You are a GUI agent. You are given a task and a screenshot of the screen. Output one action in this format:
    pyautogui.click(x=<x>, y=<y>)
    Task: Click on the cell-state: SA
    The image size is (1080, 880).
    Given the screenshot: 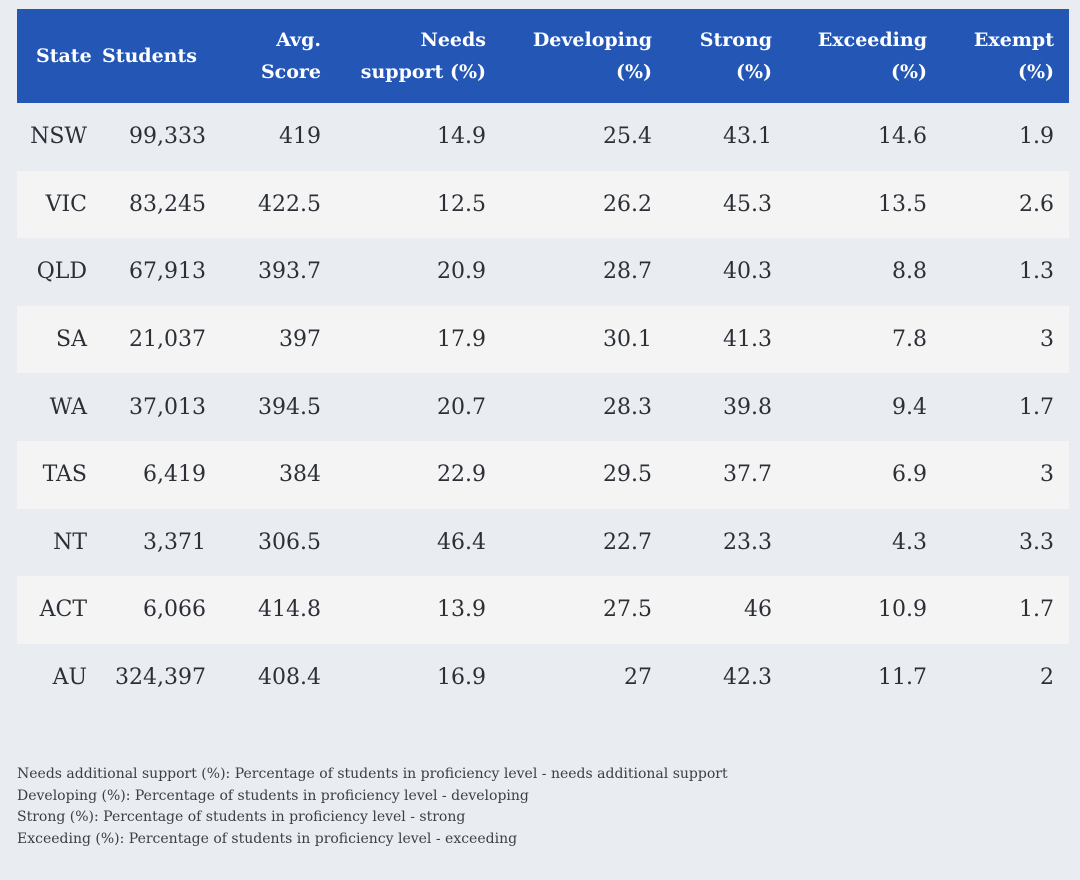 What is the action you would take?
    pyautogui.click(x=71, y=340)
    